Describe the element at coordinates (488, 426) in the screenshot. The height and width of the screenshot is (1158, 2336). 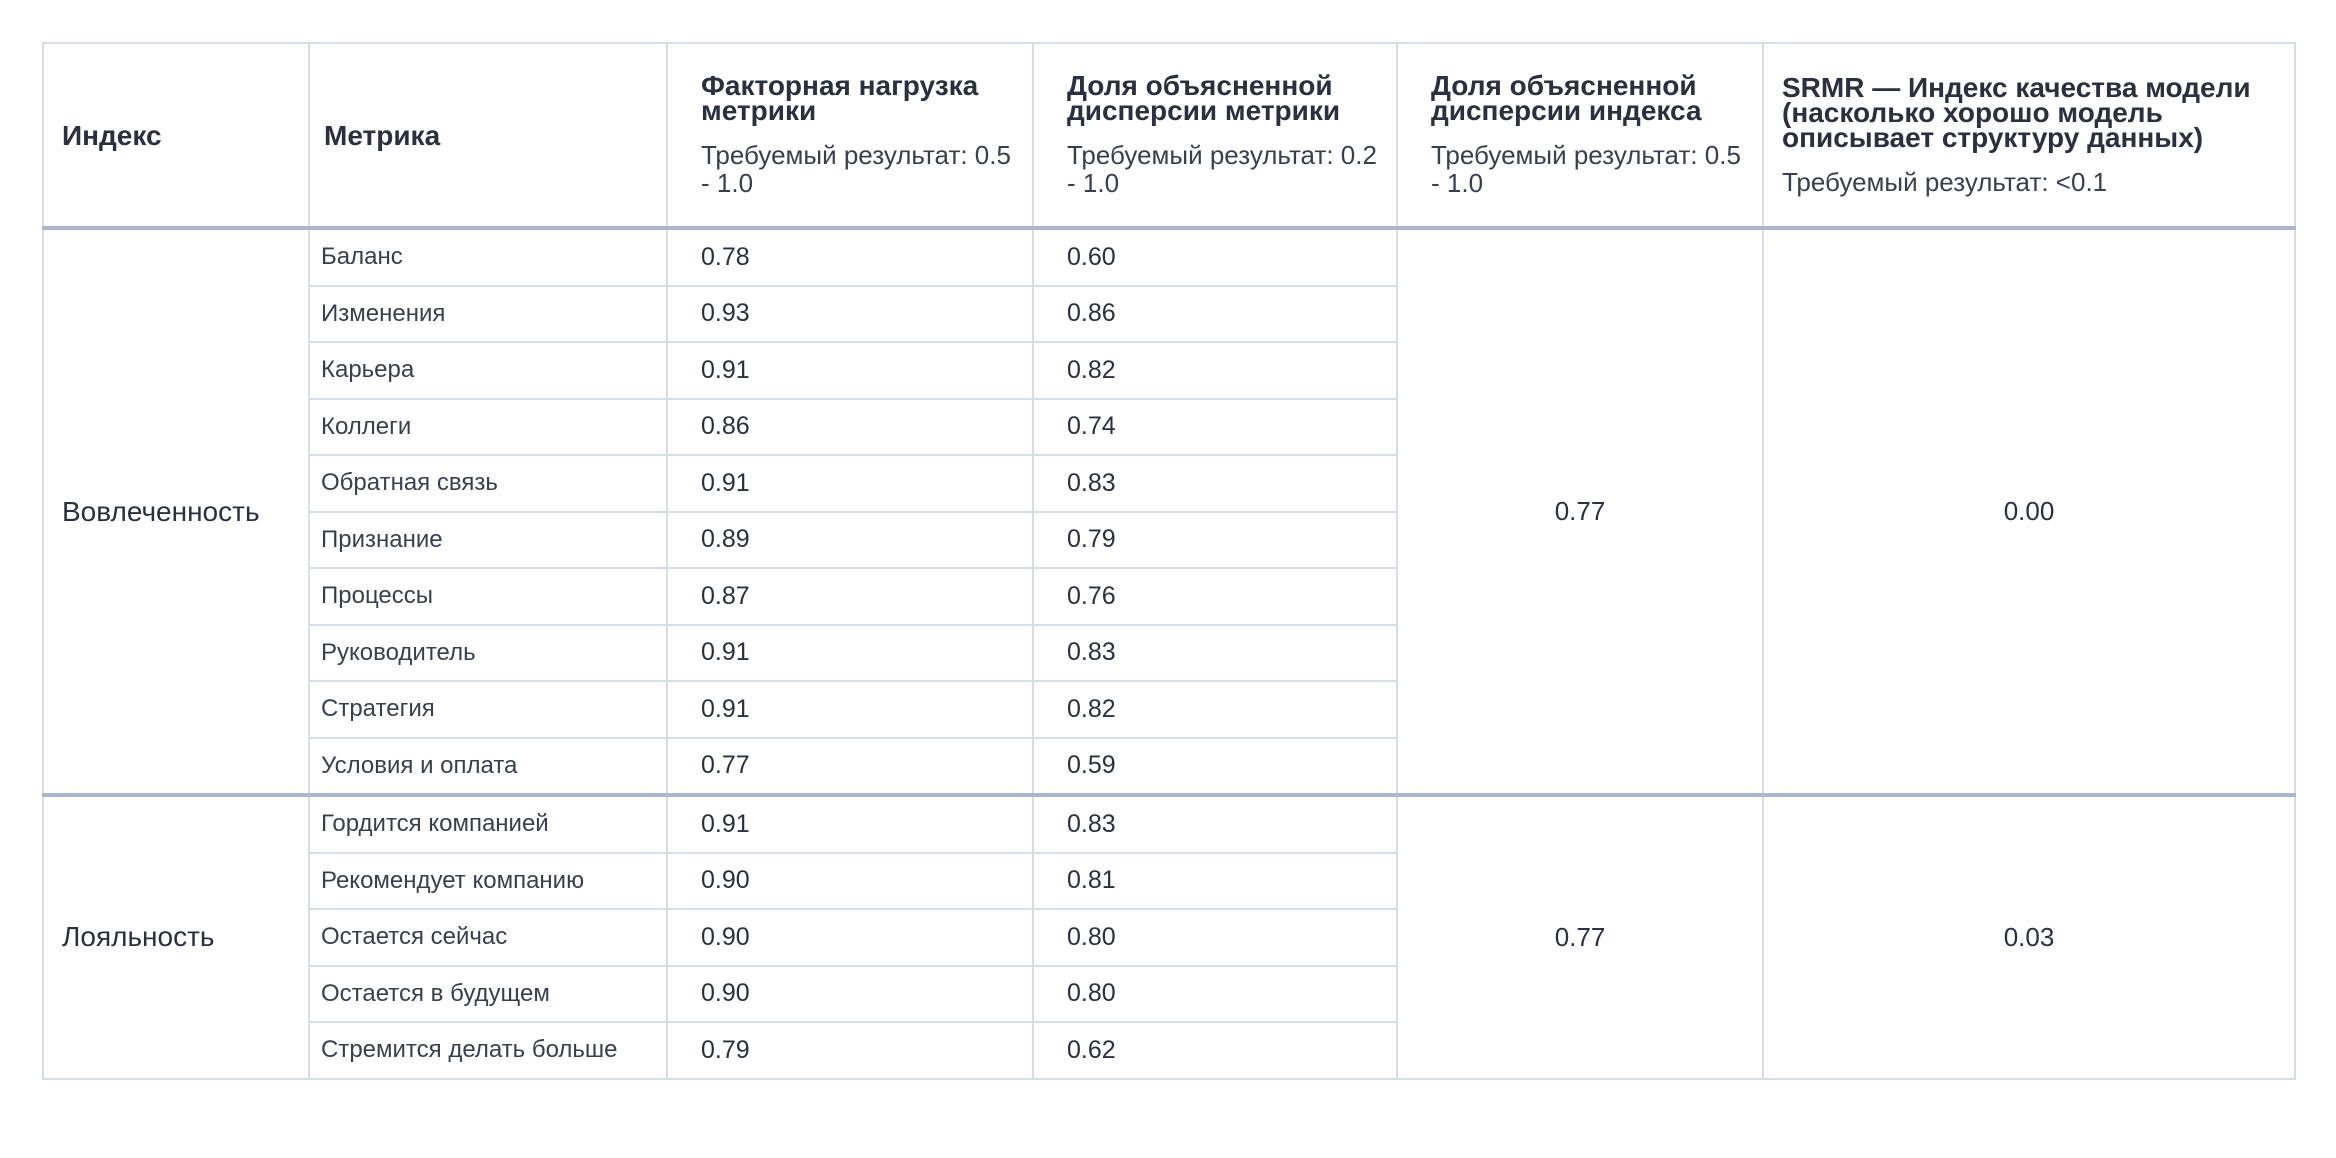
I see `metric-name: Коллеги` at that location.